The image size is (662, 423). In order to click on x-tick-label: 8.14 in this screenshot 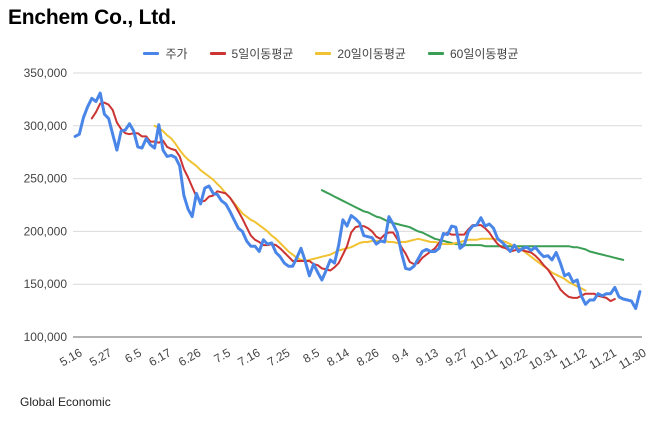, I will do `click(338, 357)`.